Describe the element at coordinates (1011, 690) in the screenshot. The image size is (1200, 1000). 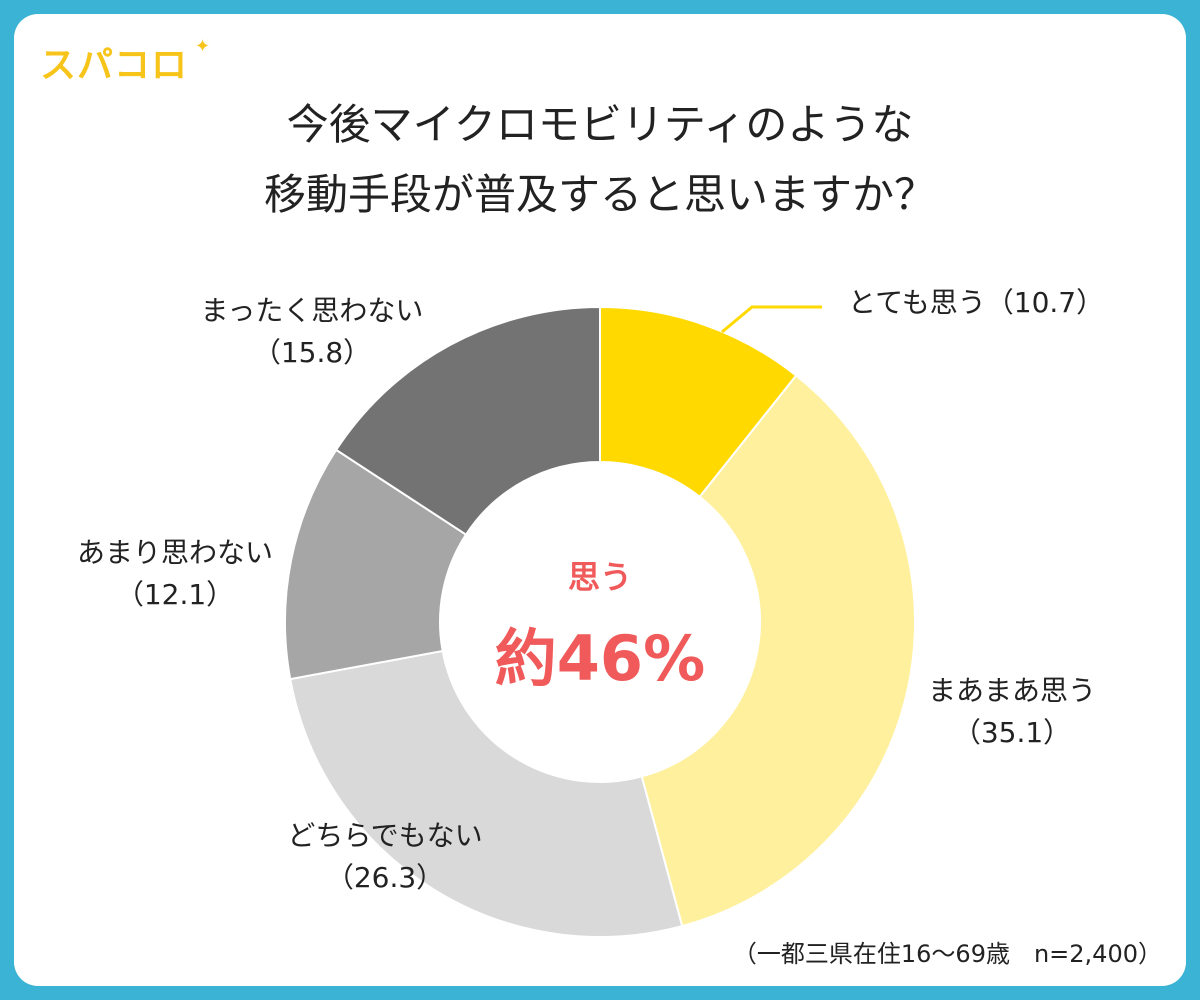
I see `slice-name: まあまあ思う` at that location.